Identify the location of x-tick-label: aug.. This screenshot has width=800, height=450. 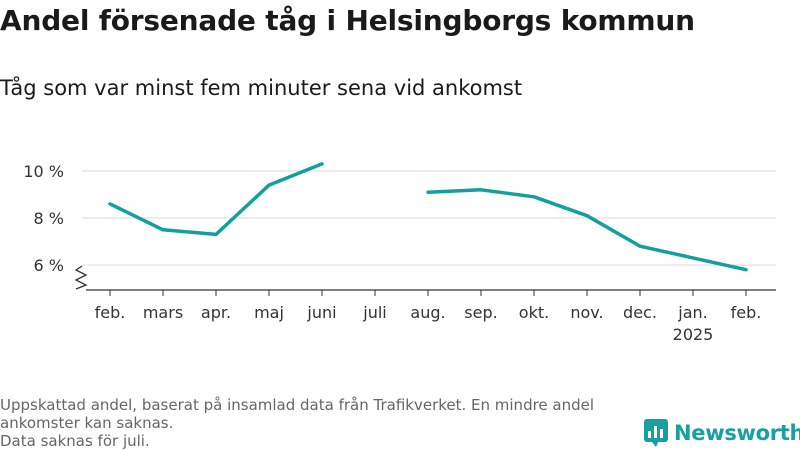
(427, 312).